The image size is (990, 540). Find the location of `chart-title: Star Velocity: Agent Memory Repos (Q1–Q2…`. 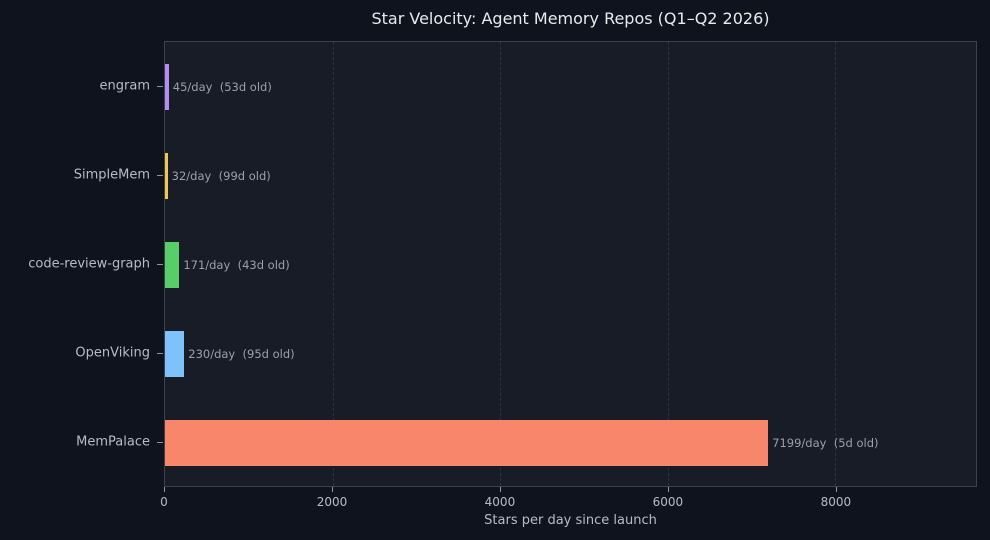

chart-title: Star Velocity: Agent Memory Repos (Q1–Q2… is located at coordinates (570, 18).